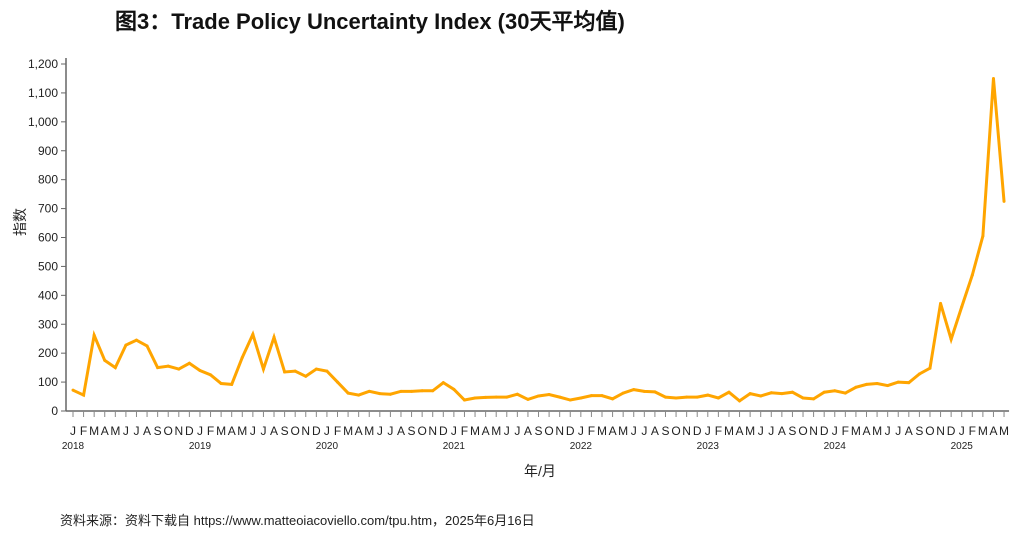 This screenshot has height=549, width=1021. I want to click on year-label: 2020, so click(327, 446).